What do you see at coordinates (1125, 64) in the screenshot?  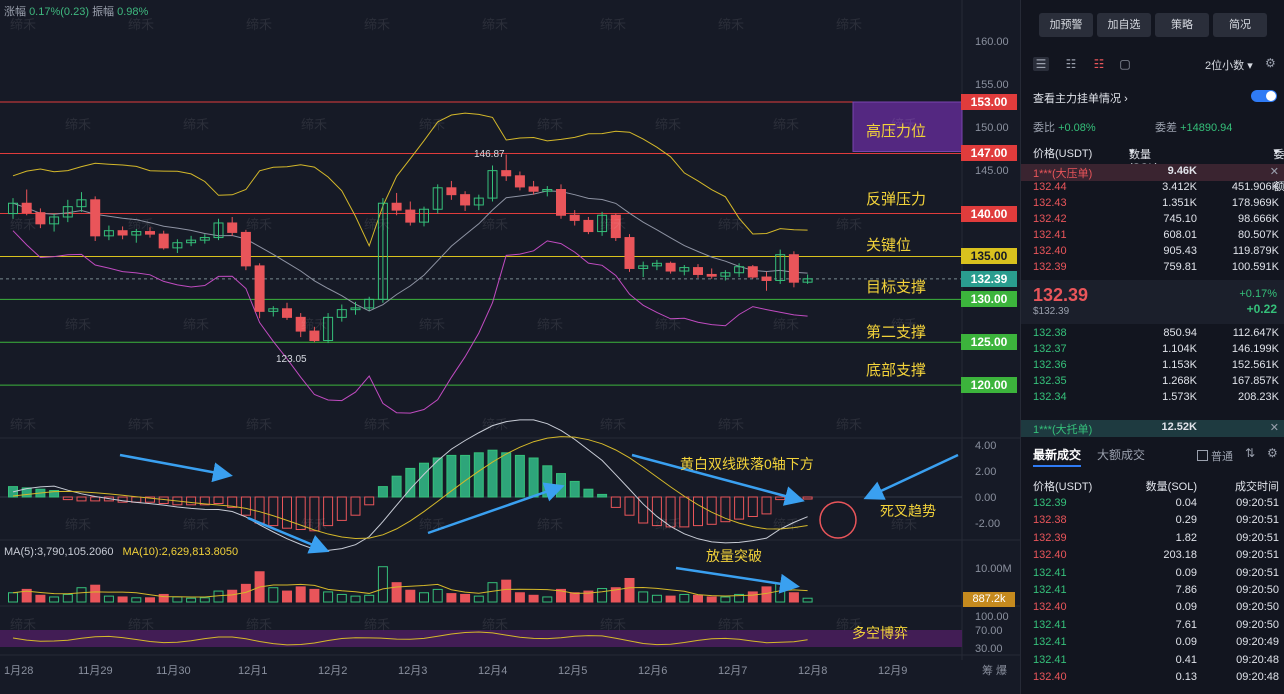 I see `depth-bids-icon: ▢` at bounding box center [1125, 64].